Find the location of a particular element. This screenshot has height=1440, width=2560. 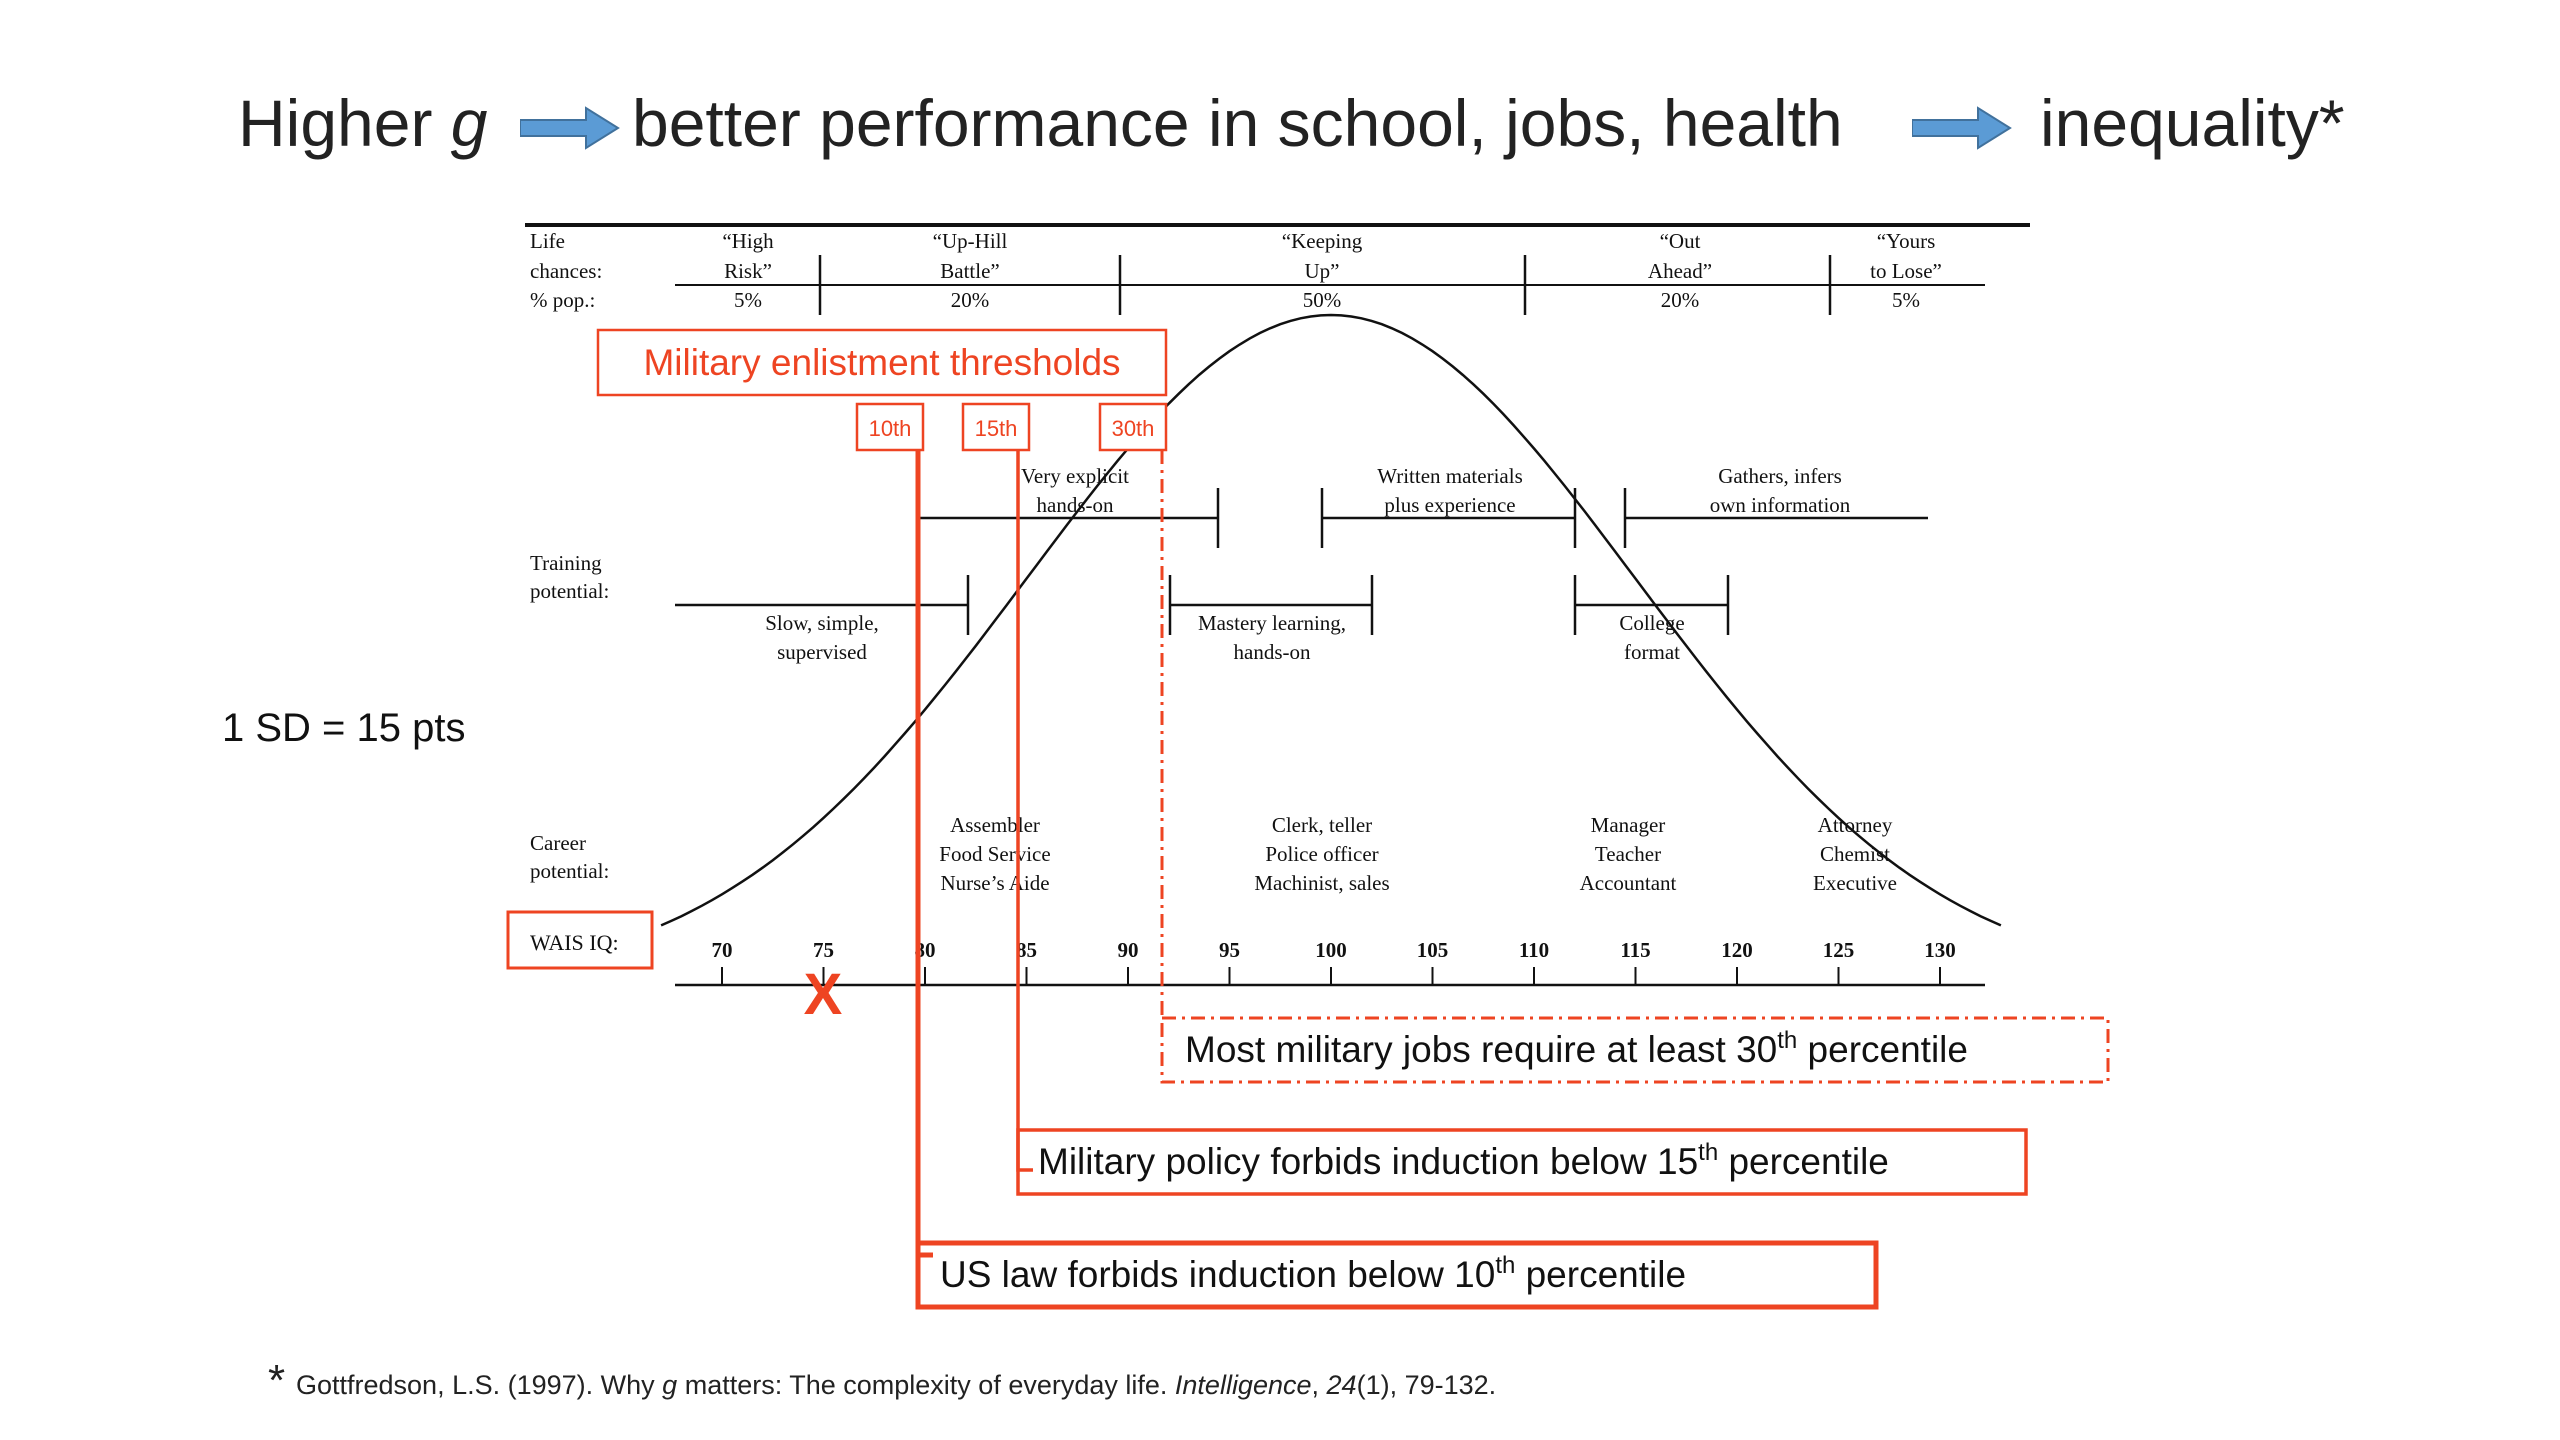

svg-text: “Up-Hill is located at coordinates (970, 241).